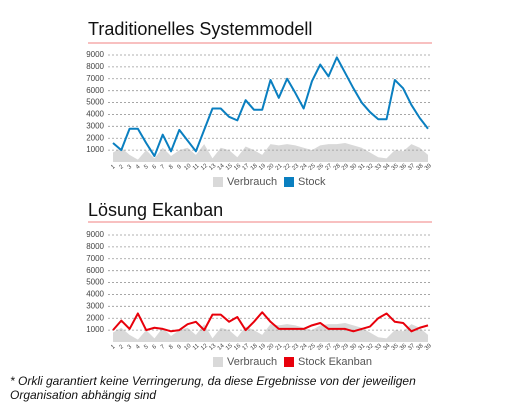 The height and width of the screenshot is (406, 532). Describe the element at coordinates (370, 167) in the screenshot. I see `x-tick-label: 32` at that location.